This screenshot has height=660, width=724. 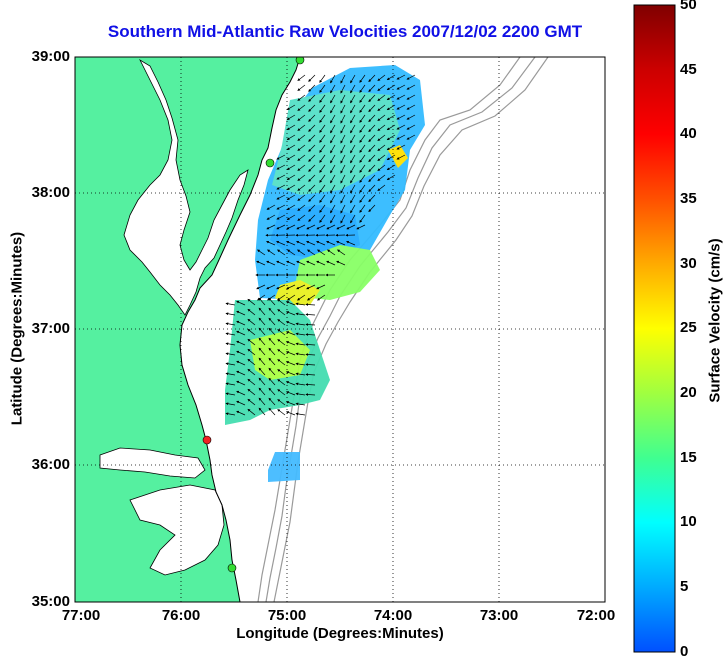 What do you see at coordinates (44, 192) in the screenshot?
I see `y-tick-38: 38:00` at bounding box center [44, 192].